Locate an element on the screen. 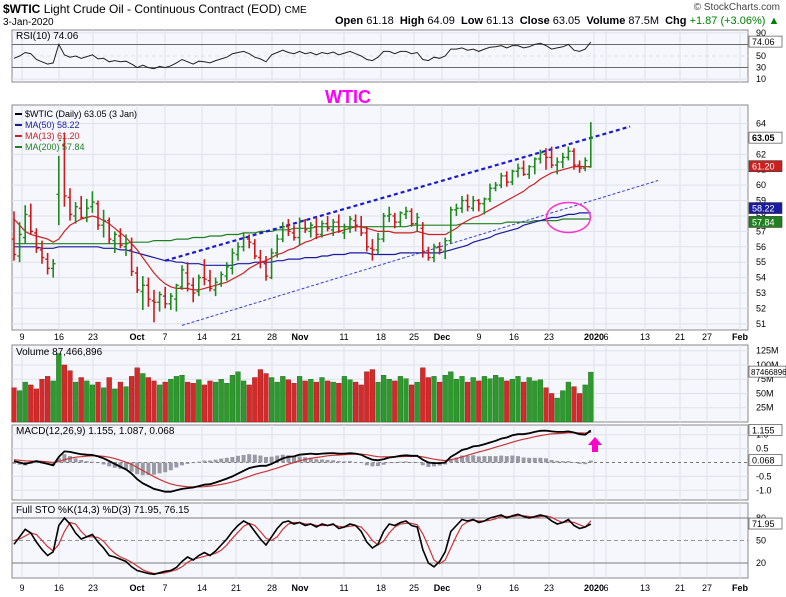 This screenshot has width=786, height=597. price-tick-label: 64 is located at coordinates (761, 123).